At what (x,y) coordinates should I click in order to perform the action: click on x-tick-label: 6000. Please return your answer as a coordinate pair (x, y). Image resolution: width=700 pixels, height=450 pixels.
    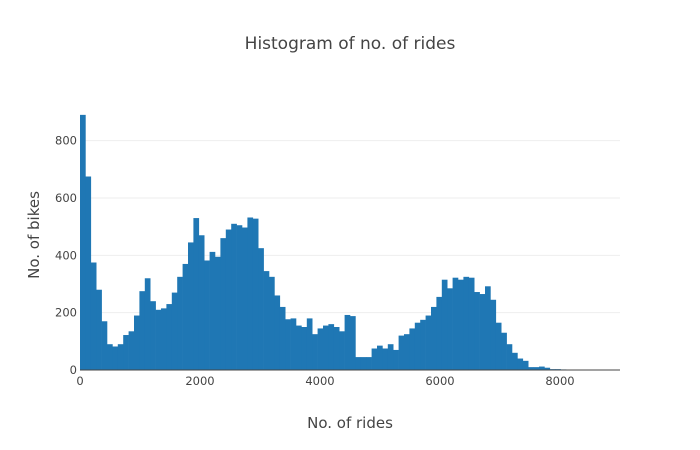
    Looking at the image, I should click on (439, 381).